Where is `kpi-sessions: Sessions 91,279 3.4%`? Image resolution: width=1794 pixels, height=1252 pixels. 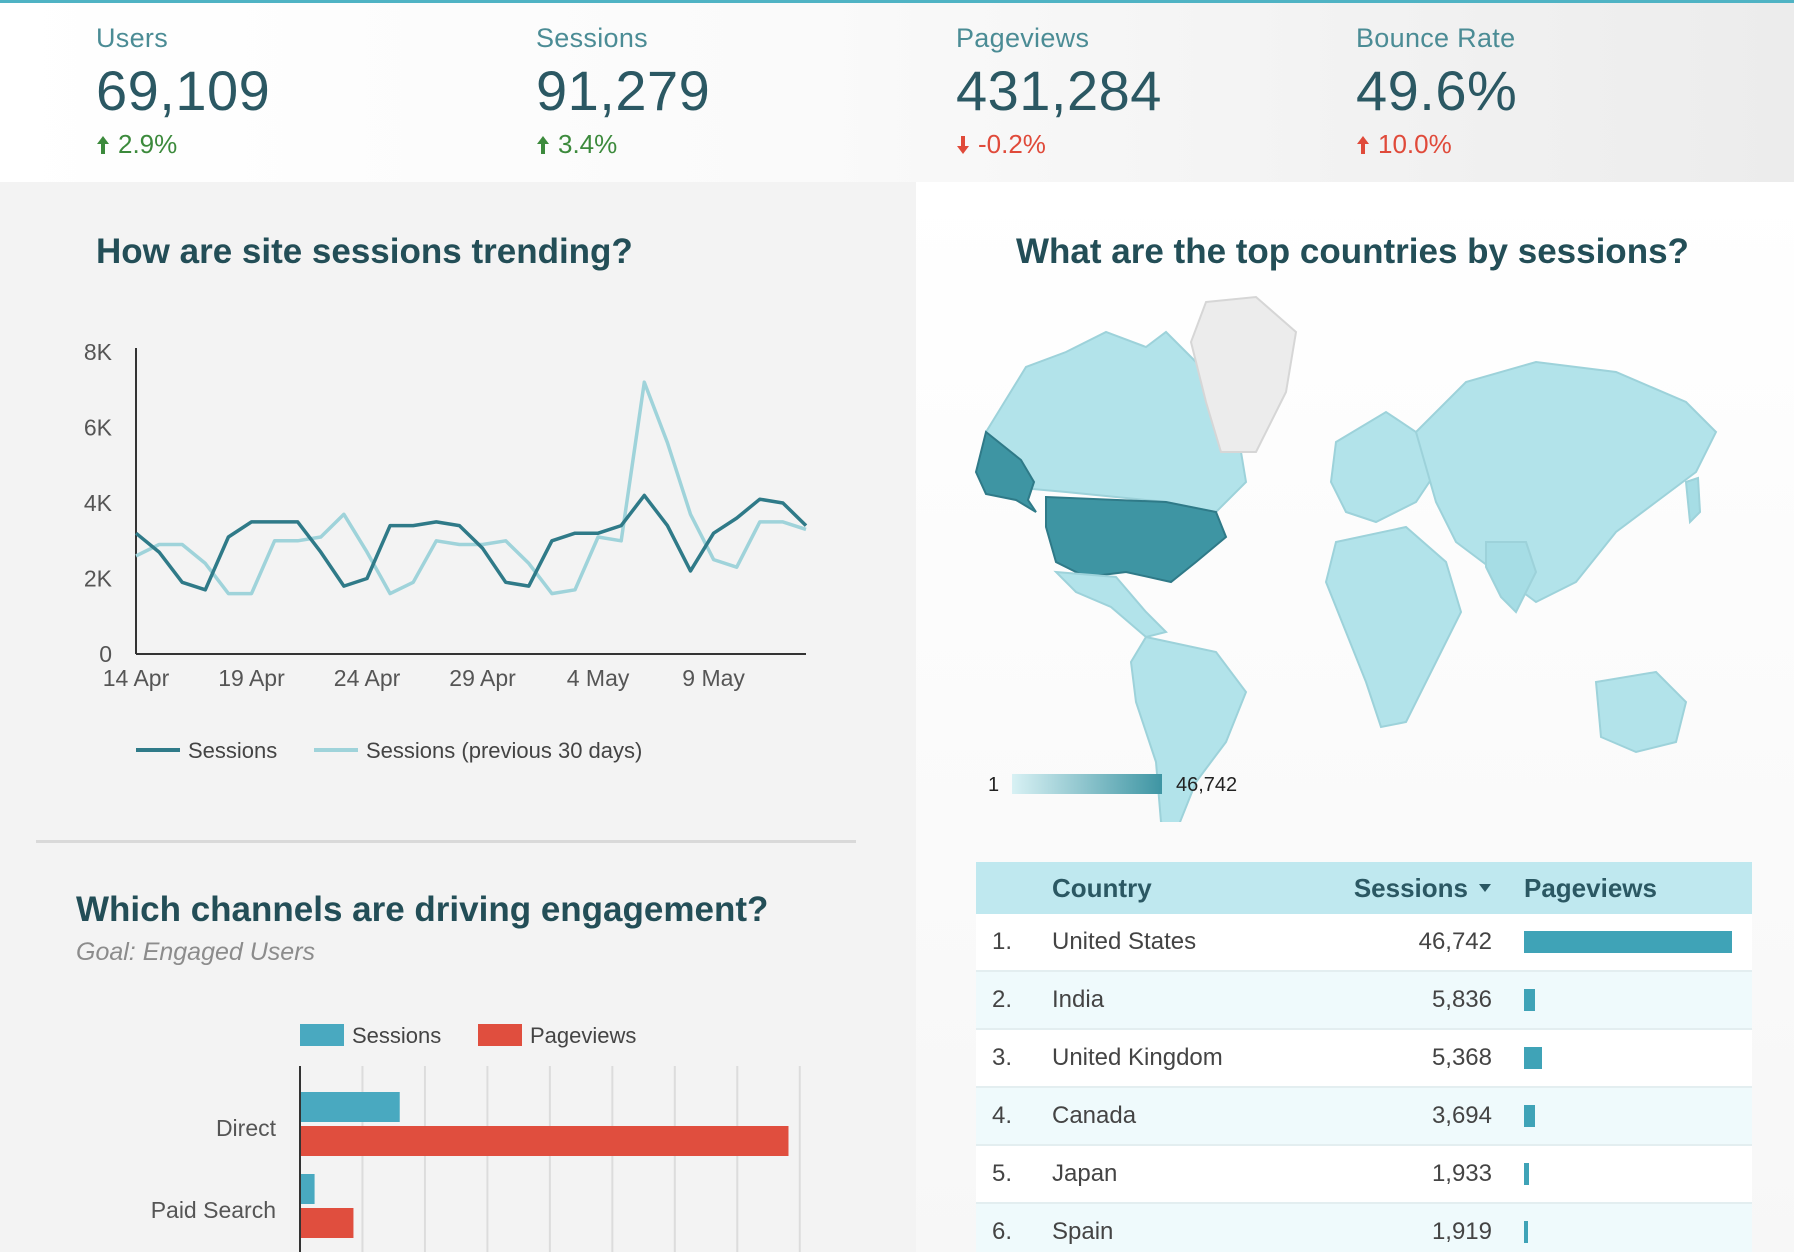 kpi-sessions: Sessions 91,279 3.4% is located at coordinates (623, 91).